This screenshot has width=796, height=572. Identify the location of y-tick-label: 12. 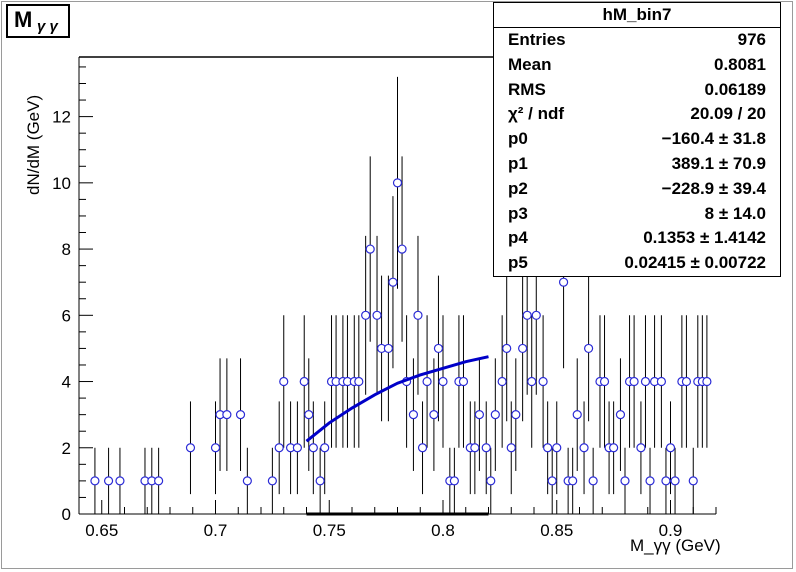
(61, 117).